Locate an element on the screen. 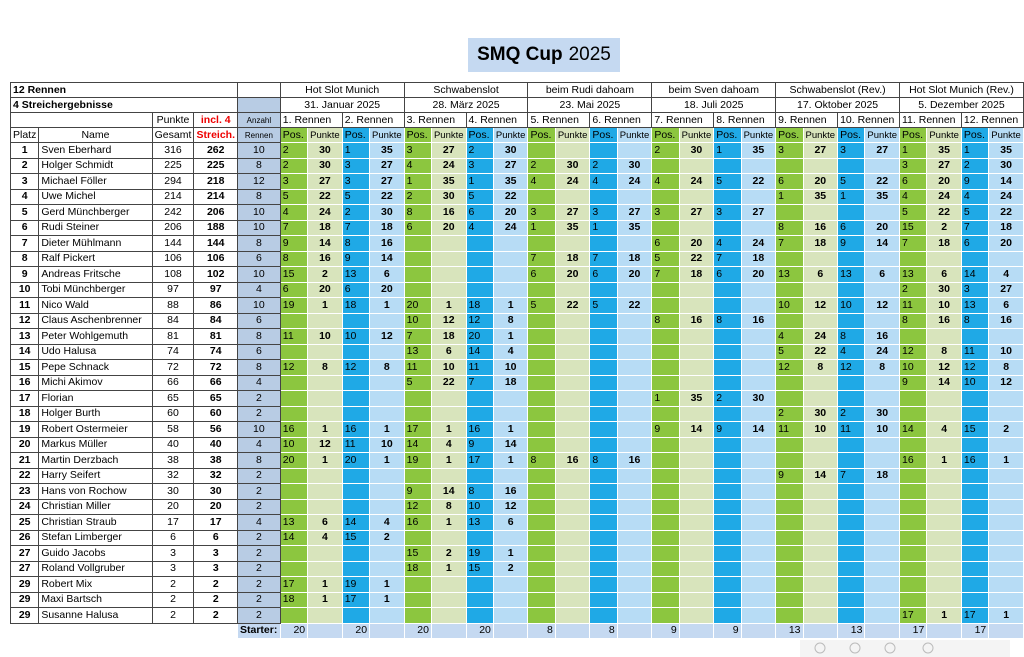 The width and height of the screenshot is (1024, 657). table-row: 10 Tobi Münchberger 97 97 4 6 20 6 20 2 30 3 27 is located at coordinates (516, 289).